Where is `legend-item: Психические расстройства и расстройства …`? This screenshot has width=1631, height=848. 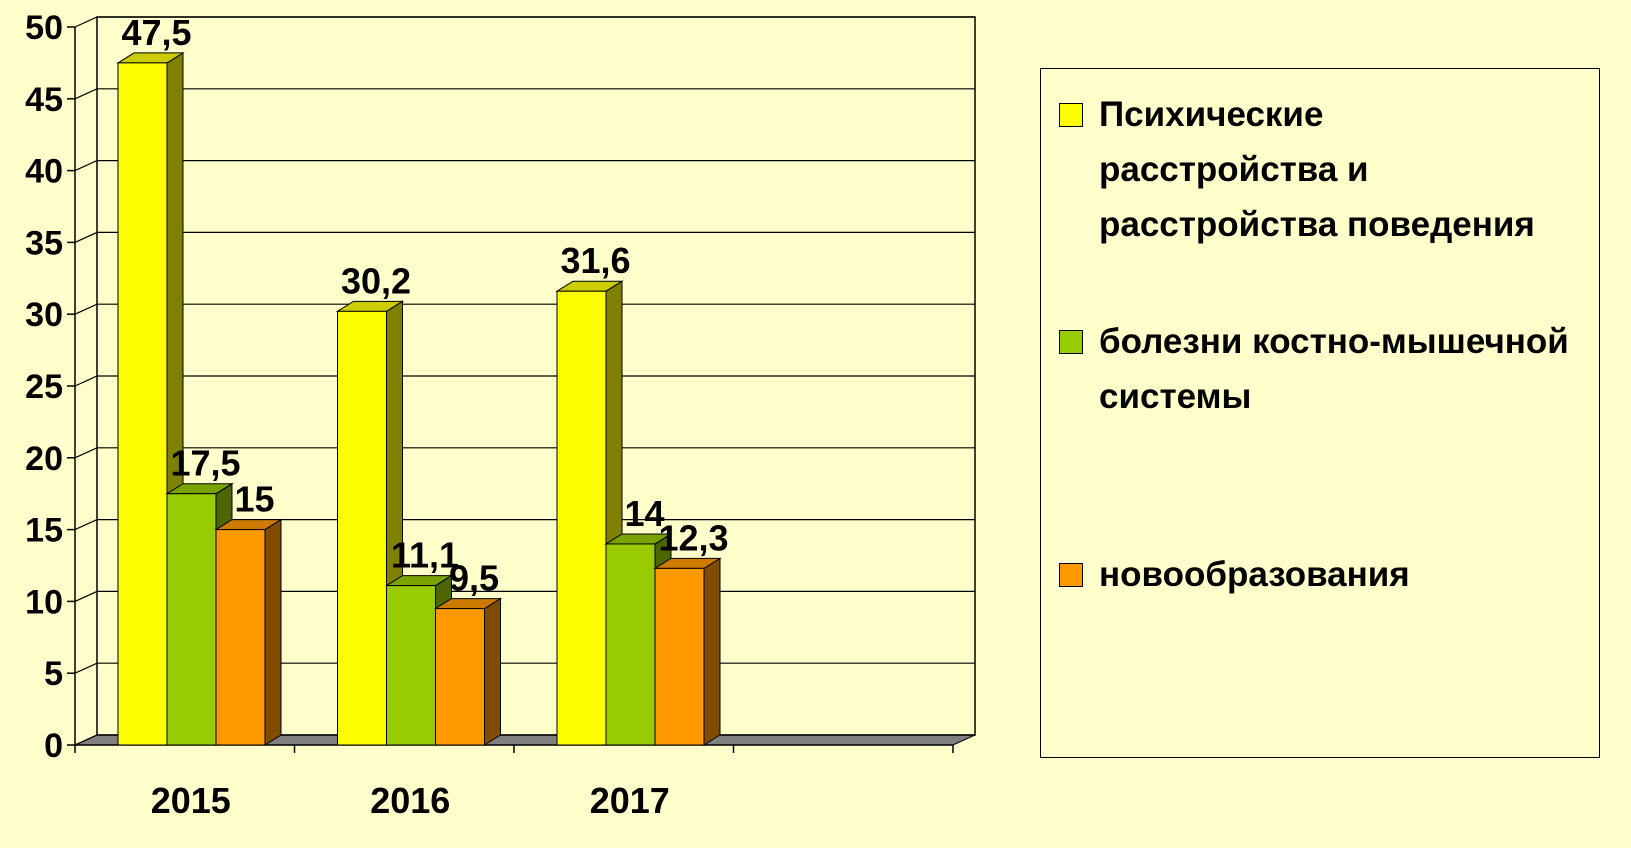 legend-item: Психические расстройства и расстройства … is located at coordinates (1319, 169).